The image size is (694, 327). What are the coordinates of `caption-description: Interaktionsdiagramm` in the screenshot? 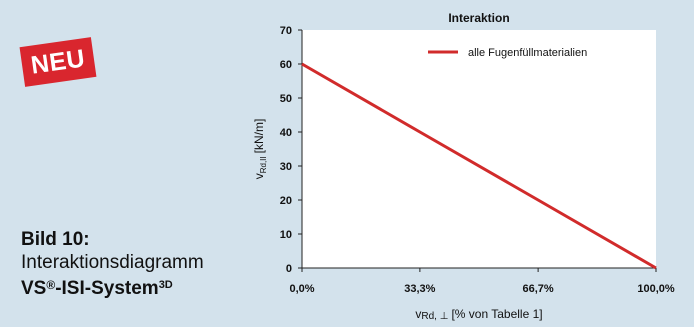 It's located at (112, 262).